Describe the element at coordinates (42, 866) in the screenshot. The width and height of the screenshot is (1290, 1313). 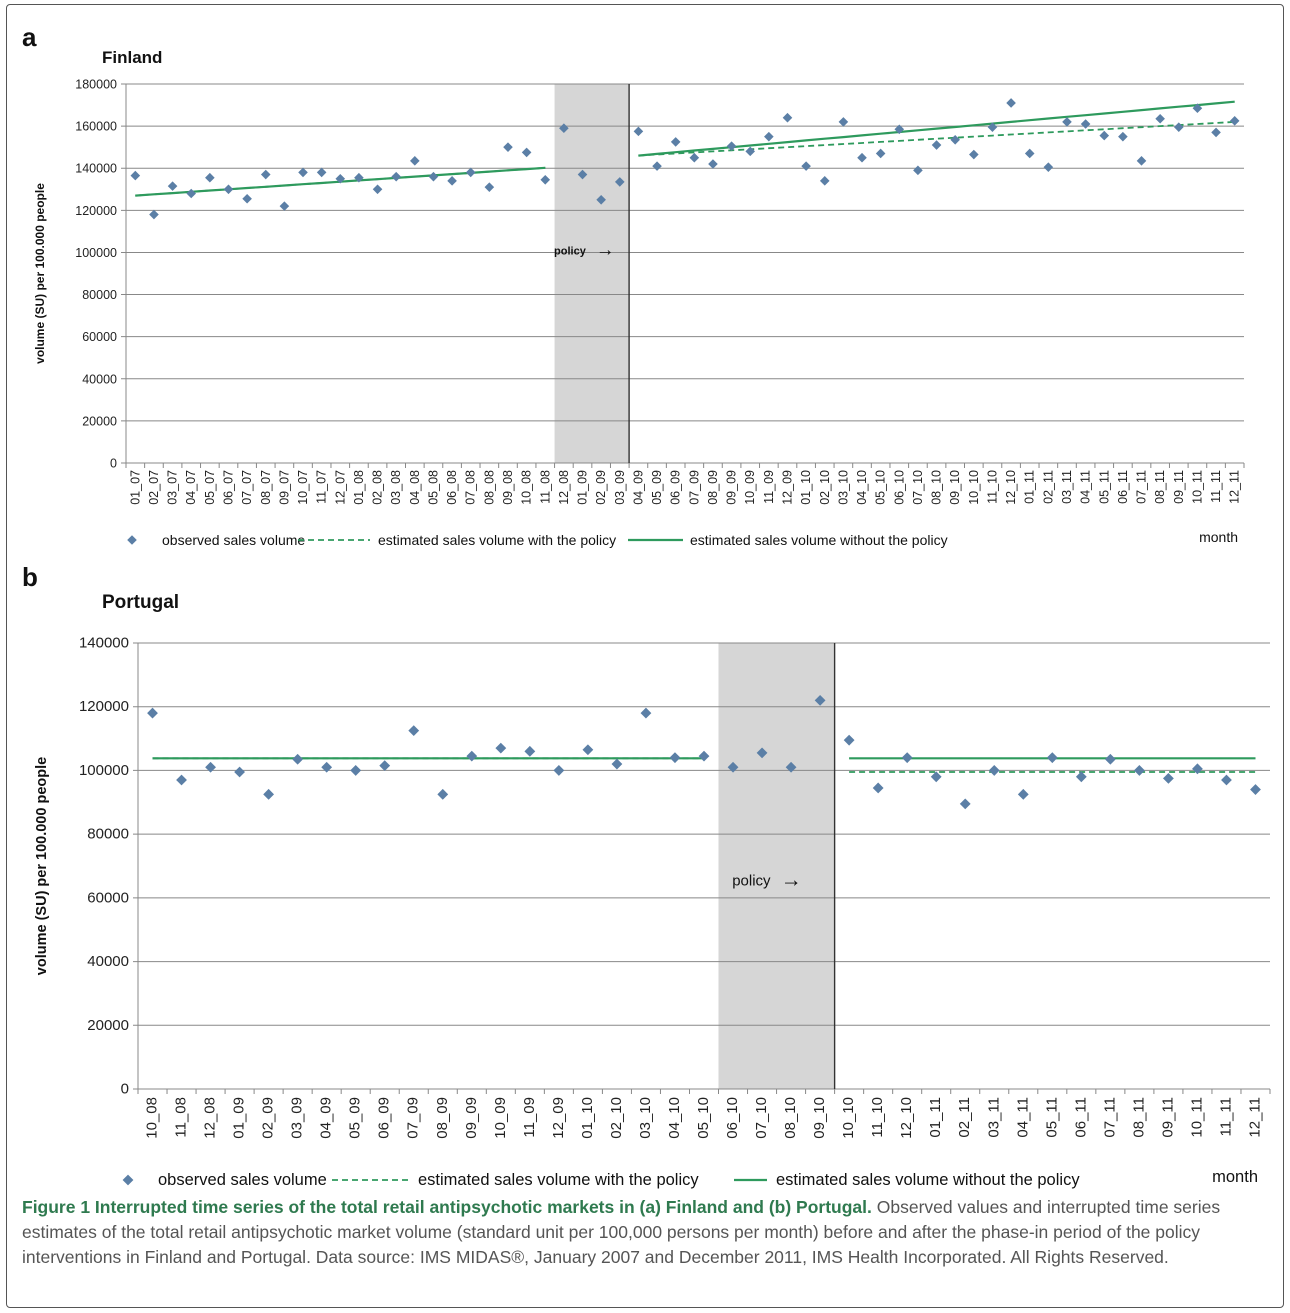
I see `y-axis-label: volume (SU) per 100.000 people` at that location.